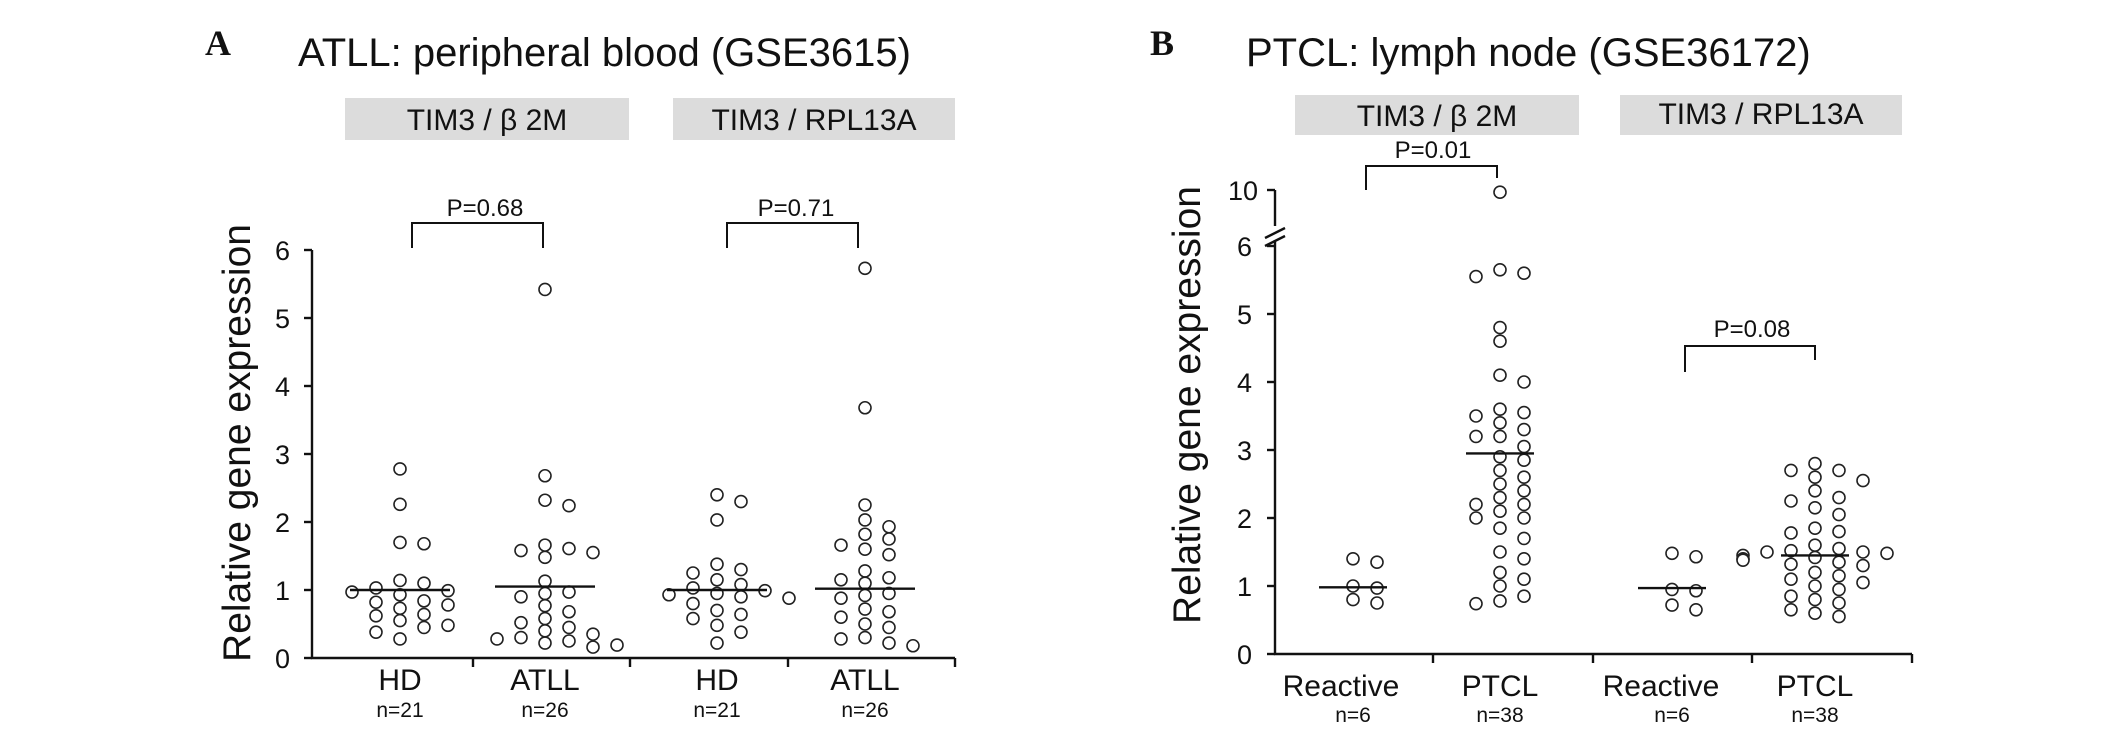  Describe the element at coordinates (237, 443) in the screenshot. I see `panel-a-y-axis-label: Relative gene expression` at that location.